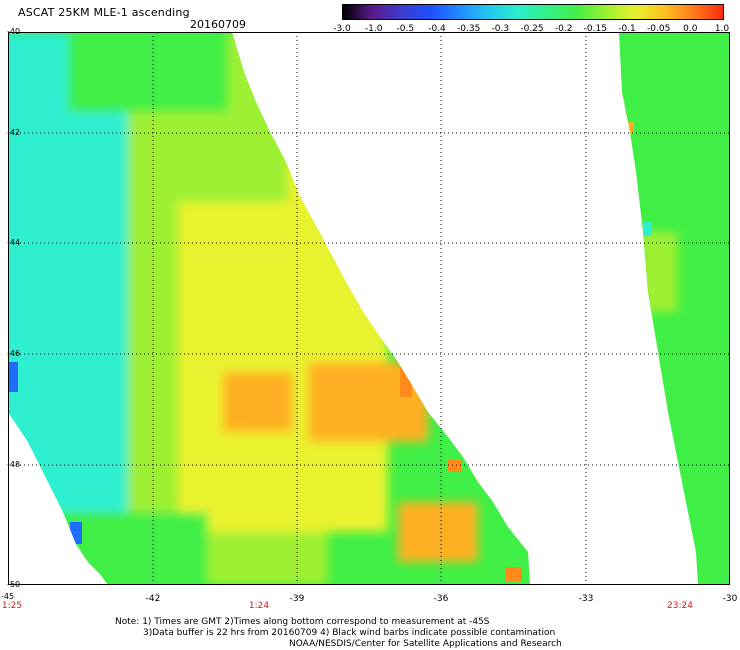 The width and height of the screenshot is (740, 650). What do you see at coordinates (595, 29) in the screenshot?
I see `colorbar-tick-label: -0.15` at bounding box center [595, 29].